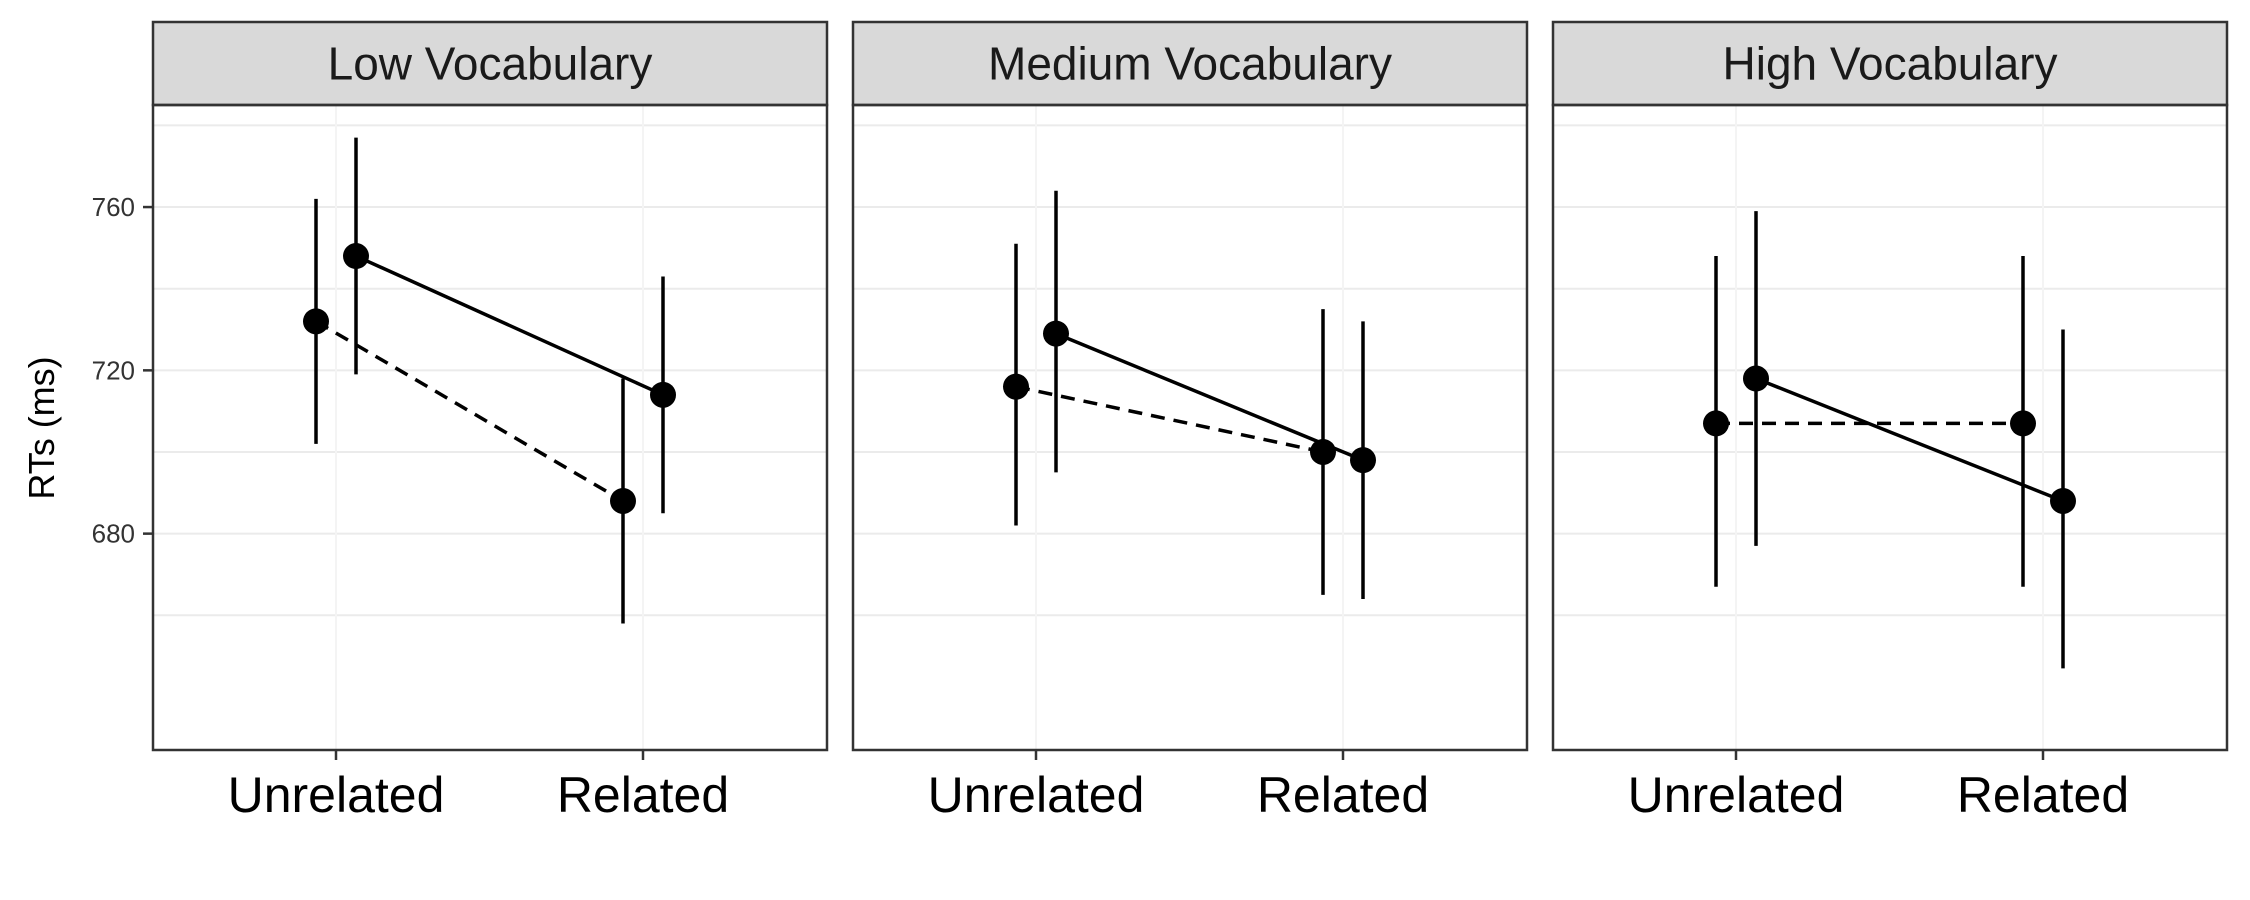 The width and height of the screenshot is (2250, 900). I want to click on y-tick-label: 760, so click(113, 207).